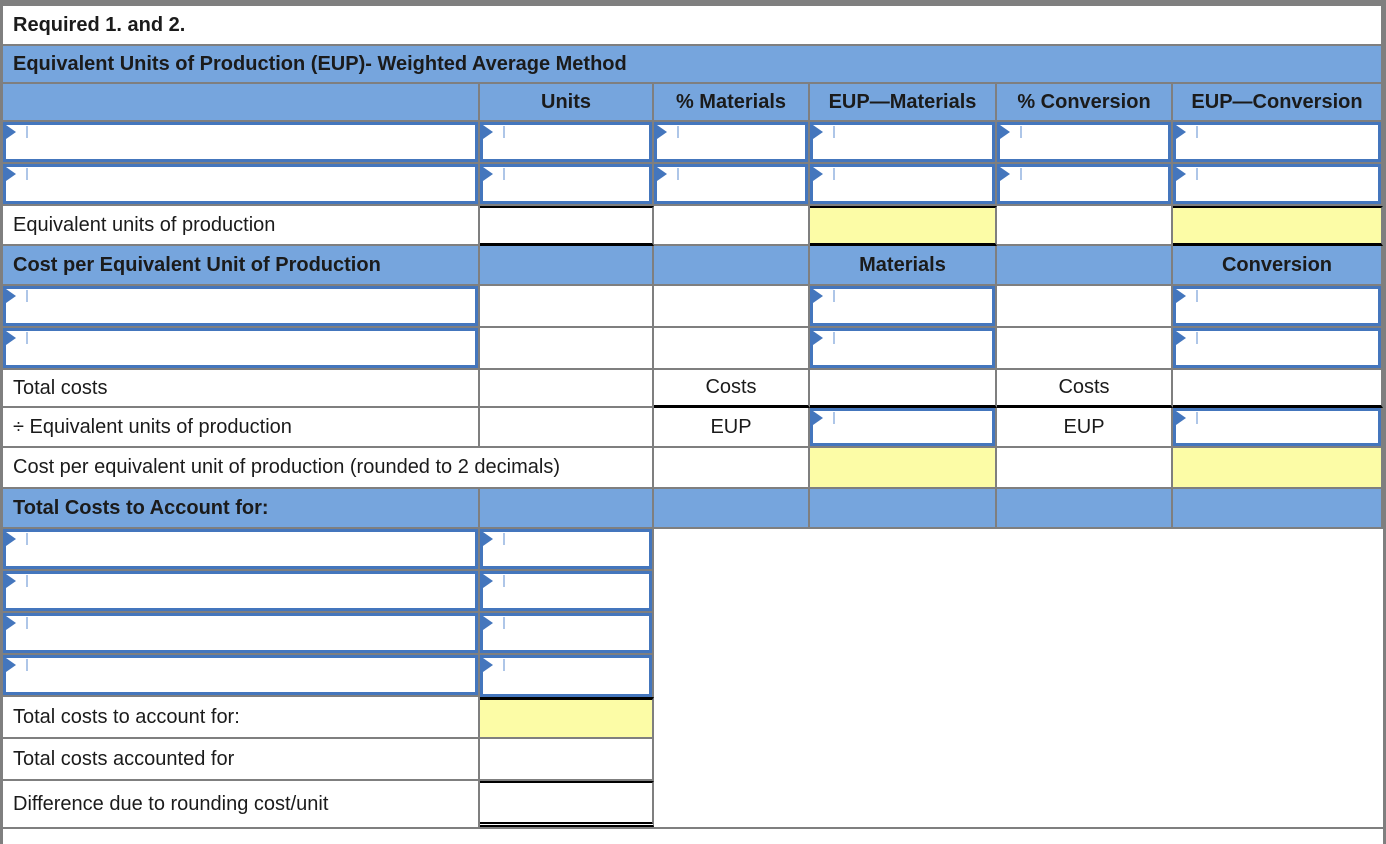 The width and height of the screenshot is (1386, 844). I want to click on eup-row2-label-select, so click(241, 185).